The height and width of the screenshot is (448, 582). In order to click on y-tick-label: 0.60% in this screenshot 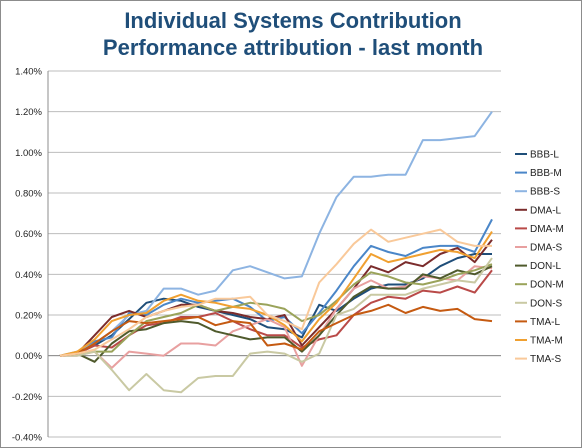, I will do `click(28, 234)`.